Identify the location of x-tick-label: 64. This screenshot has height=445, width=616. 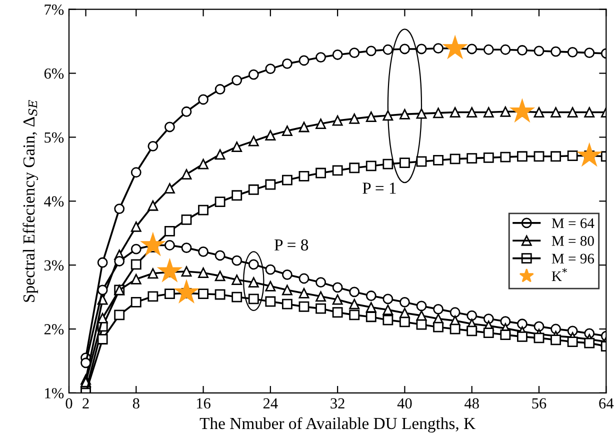
(606, 403).